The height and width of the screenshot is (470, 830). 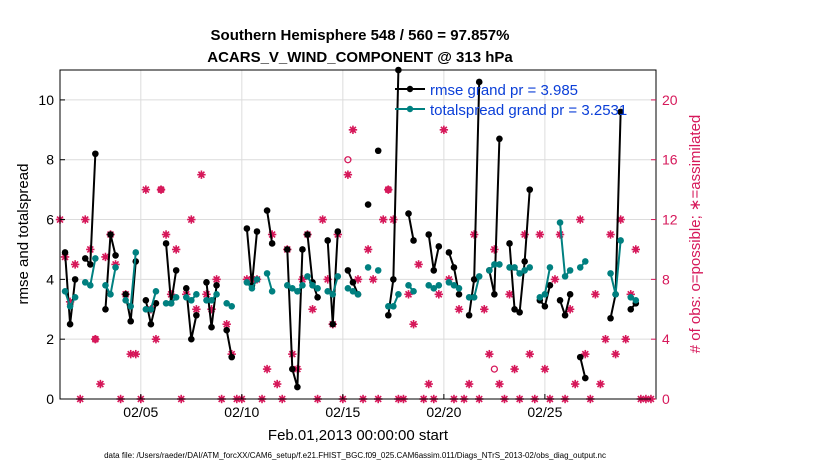 I want to click on y-tick-label: 0, so click(x=50, y=399).